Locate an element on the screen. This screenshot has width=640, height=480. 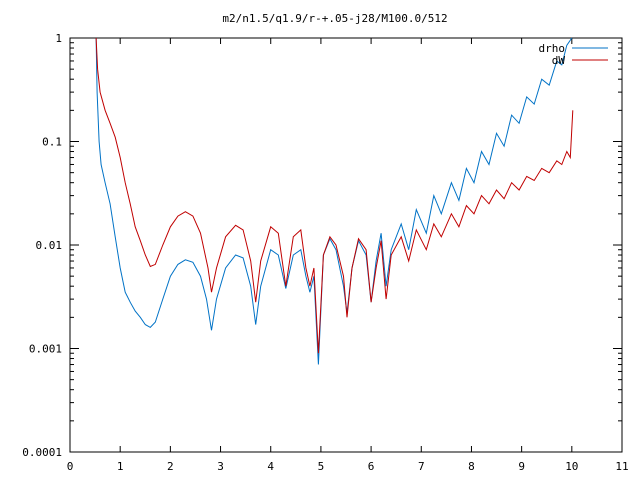
y-tick-label: 0.01 is located at coordinates (49, 245).